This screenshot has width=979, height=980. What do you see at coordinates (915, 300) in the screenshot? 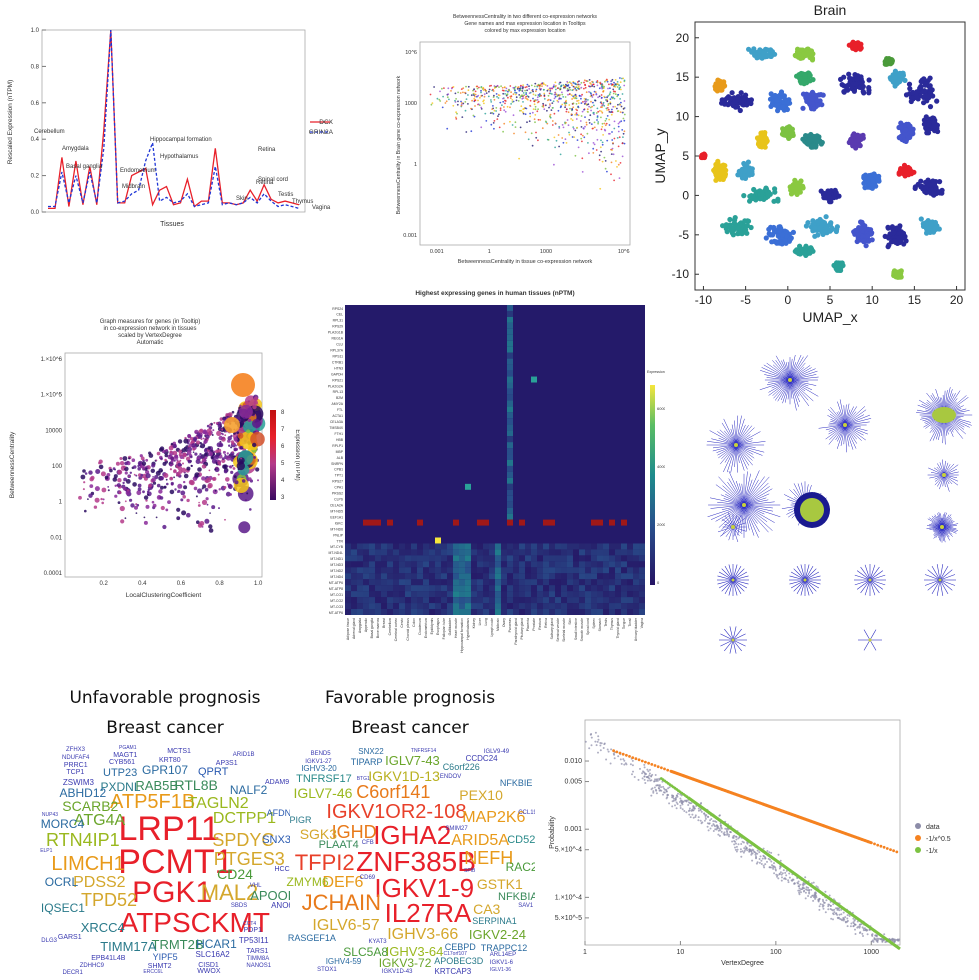
I see `x-tick-label: 15` at bounding box center [915, 300].